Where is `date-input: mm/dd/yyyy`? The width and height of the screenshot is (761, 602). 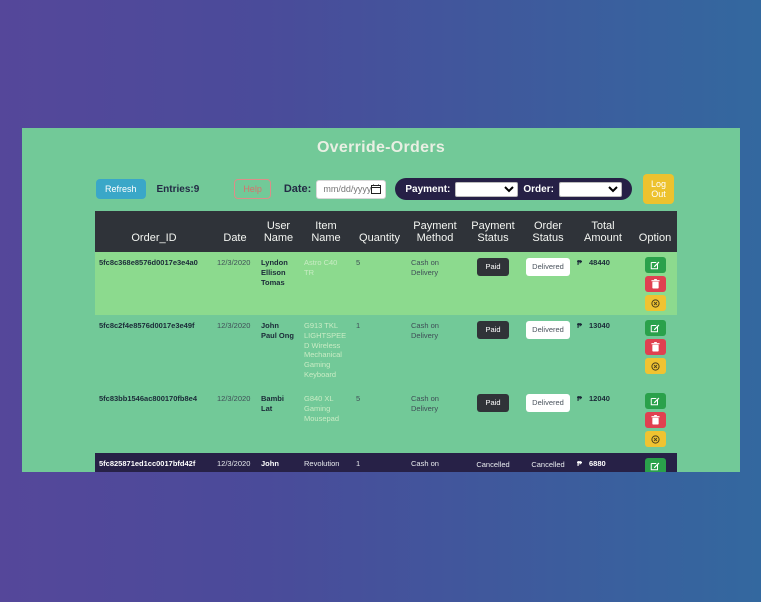 date-input: mm/dd/yyyy is located at coordinates (351, 189).